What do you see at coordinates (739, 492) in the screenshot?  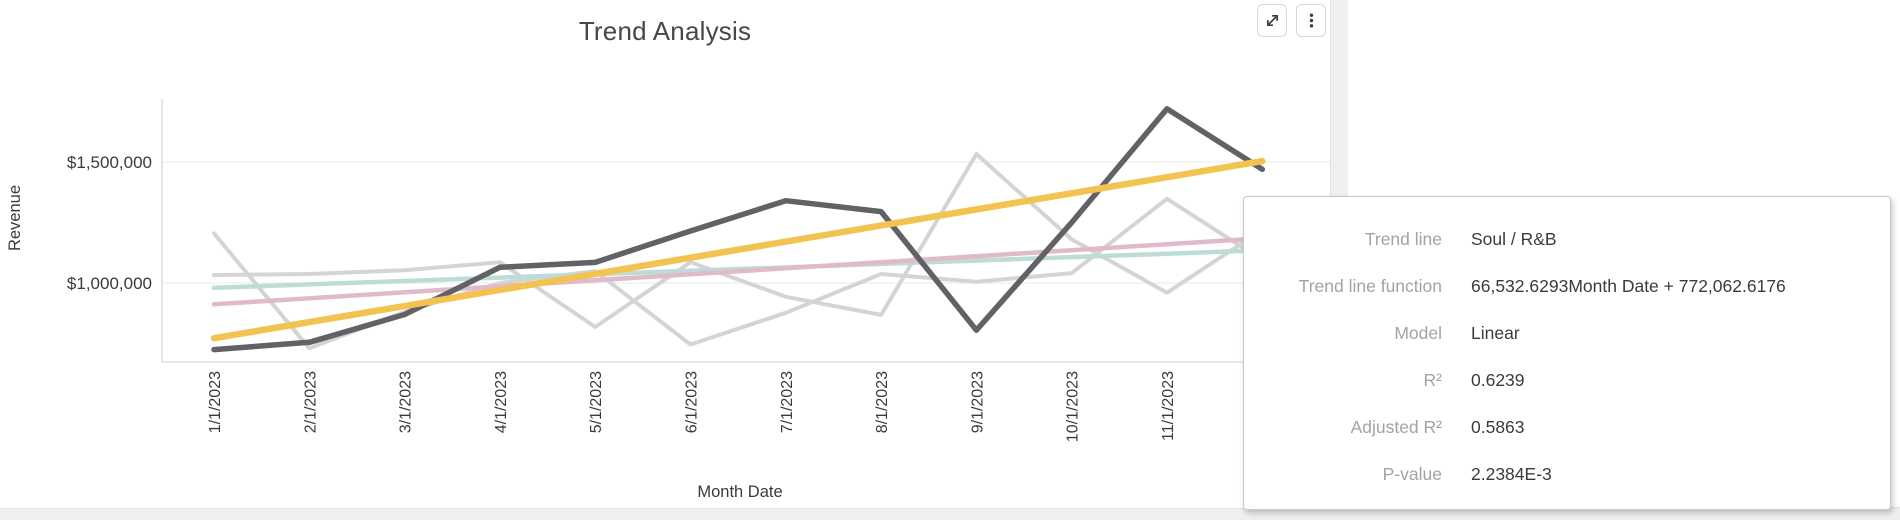 I see `x-axis-title: Month Date` at bounding box center [739, 492].